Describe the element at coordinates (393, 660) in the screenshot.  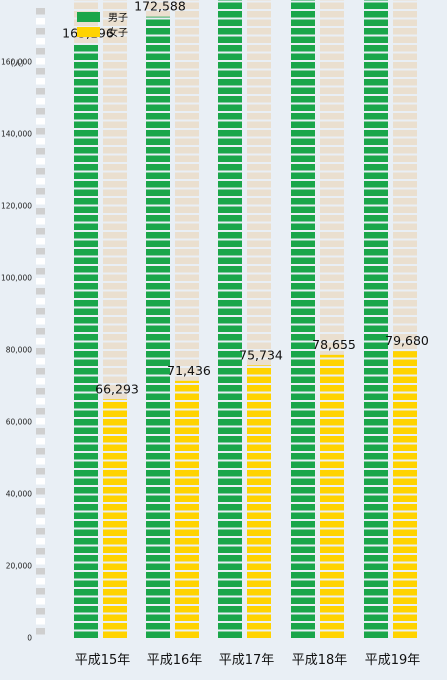
I see `x-category-label: 平成19年` at that location.